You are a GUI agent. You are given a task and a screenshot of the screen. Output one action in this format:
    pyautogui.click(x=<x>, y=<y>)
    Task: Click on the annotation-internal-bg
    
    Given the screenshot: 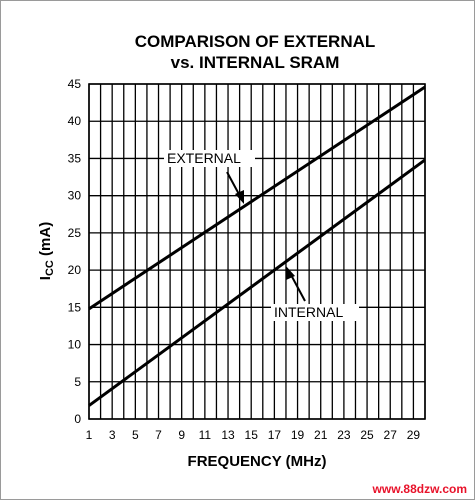 What is the action you would take?
    pyautogui.click(x=315, y=312)
    